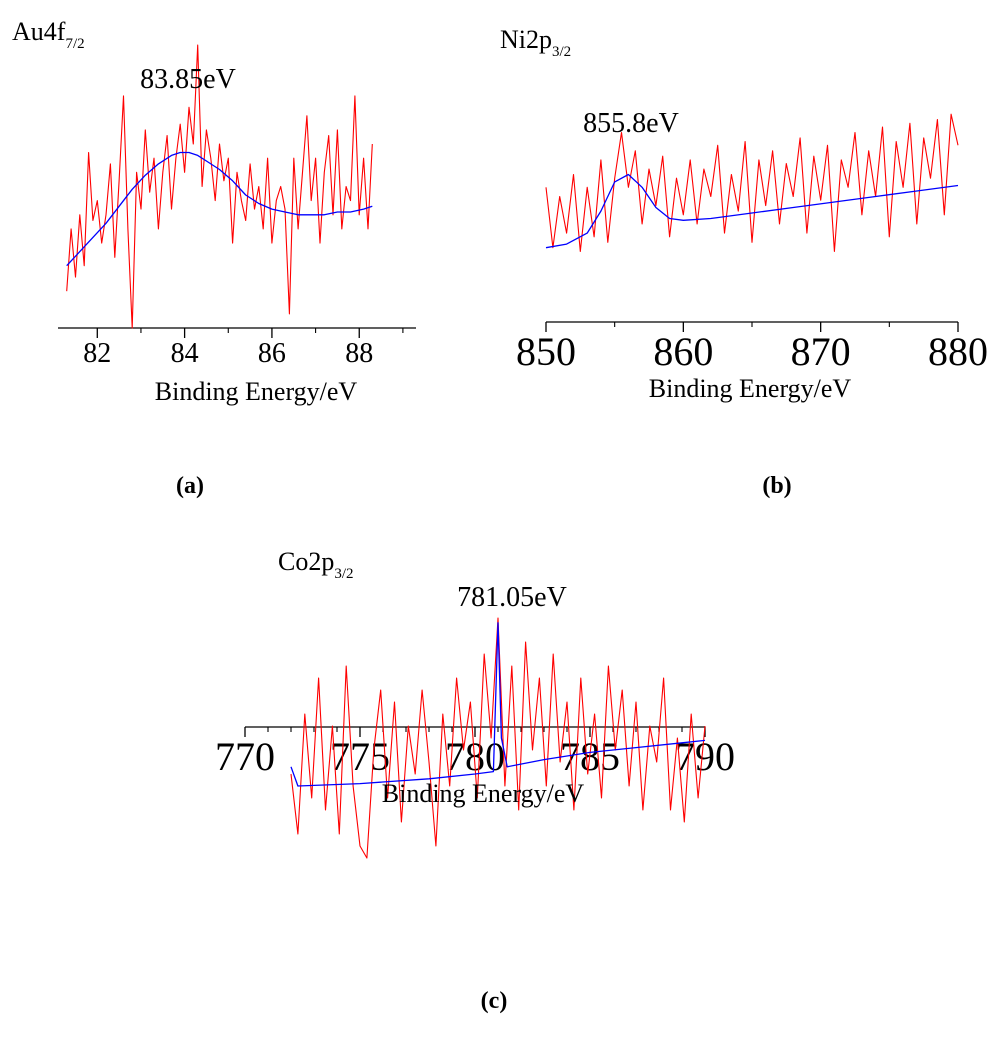  What do you see at coordinates (359, 353) in the screenshot?
I see `x-tick-label: 88` at bounding box center [359, 353].